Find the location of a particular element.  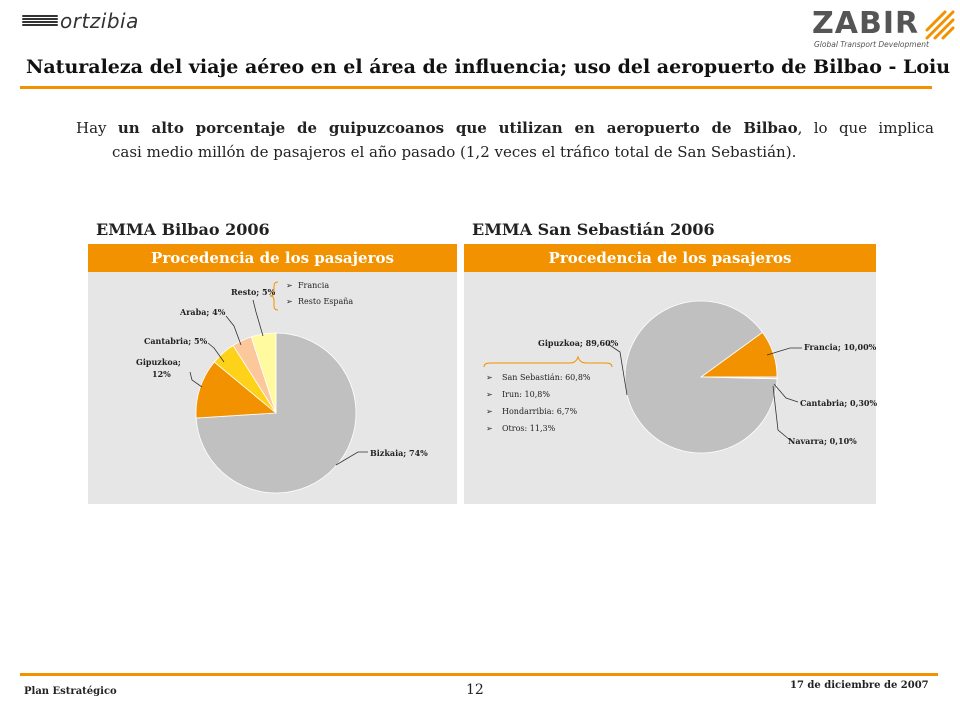

sansebastian-annotation: San Sebastián: 60,8% is located at coordinates (546, 377).